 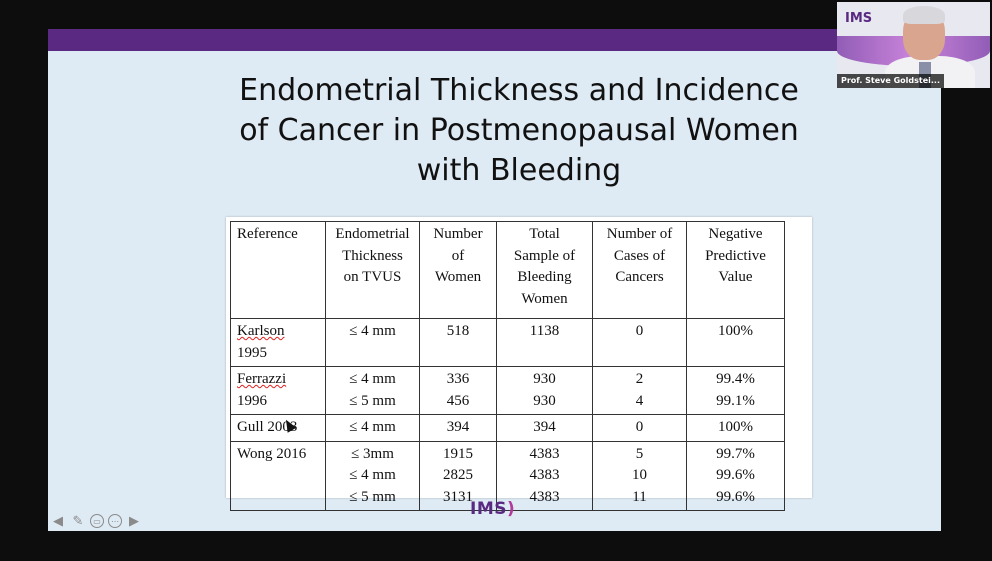 I want to click on cell-value: 2, so click(x=639, y=379).